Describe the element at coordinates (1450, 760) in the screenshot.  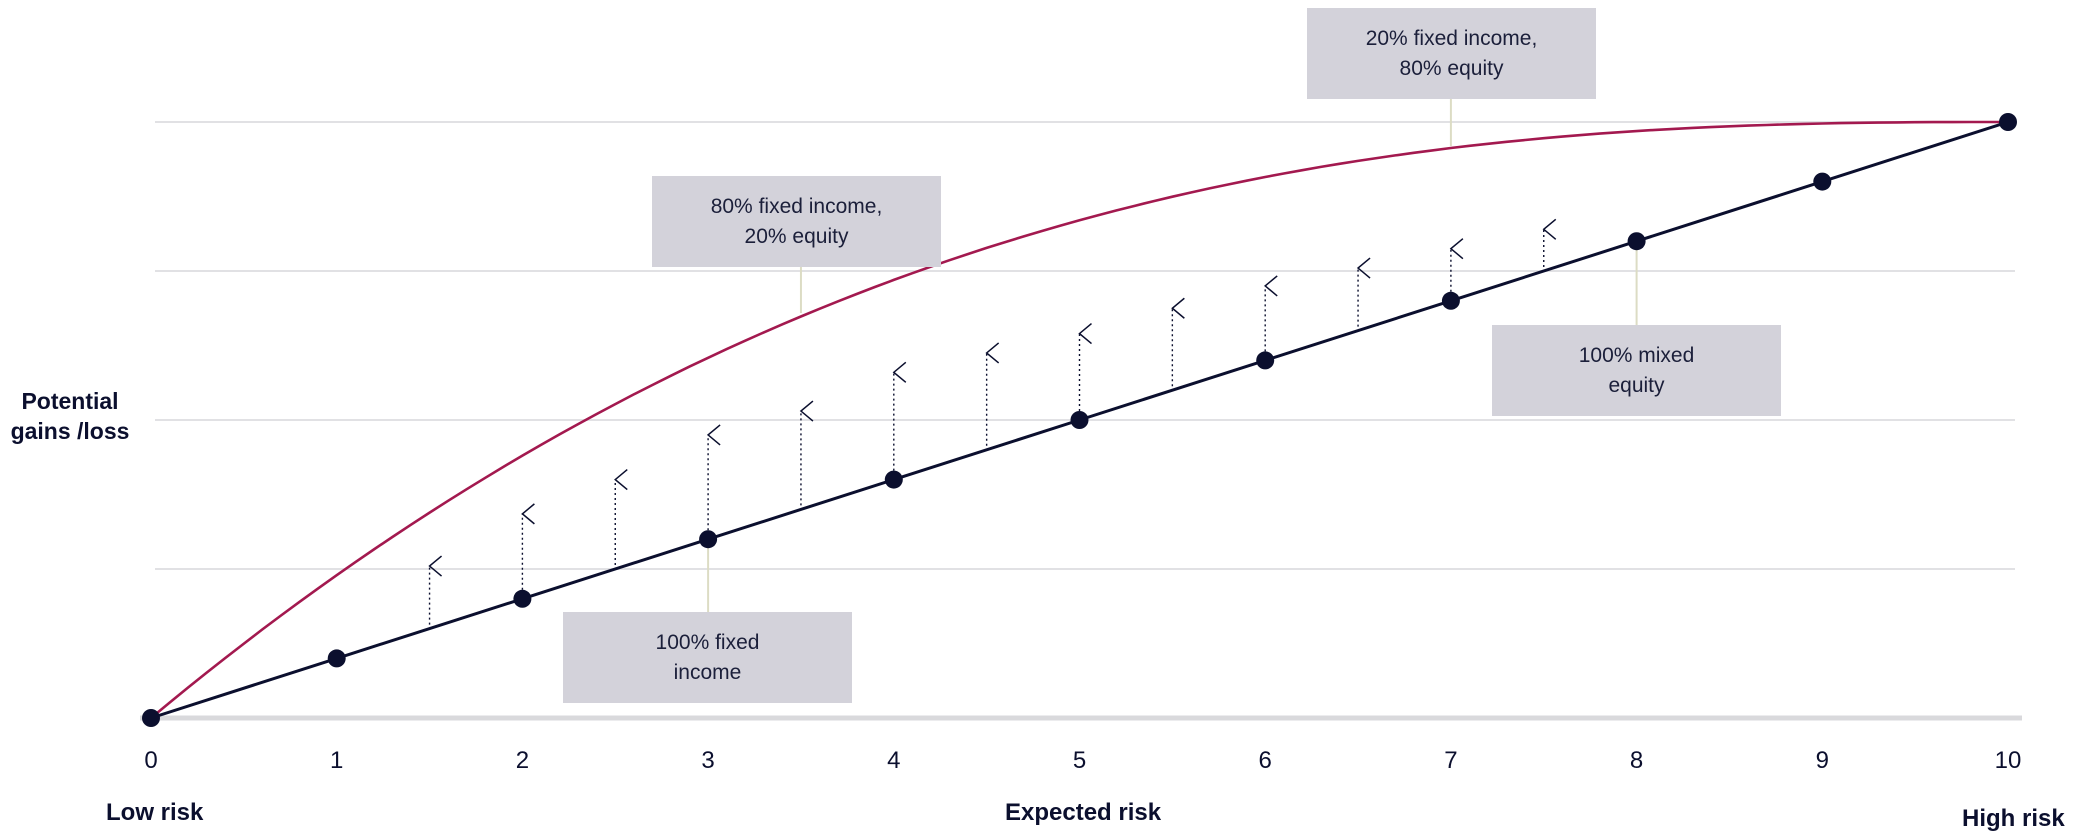
I see `x-tick-label: 7` at that location.